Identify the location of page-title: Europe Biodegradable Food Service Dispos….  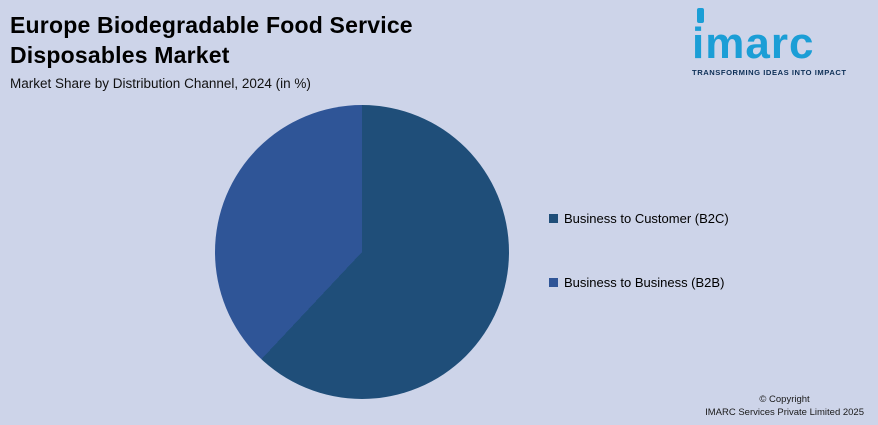
(211, 40).